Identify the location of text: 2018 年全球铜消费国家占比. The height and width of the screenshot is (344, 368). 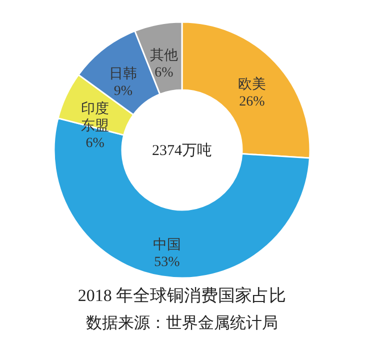
(182, 295).